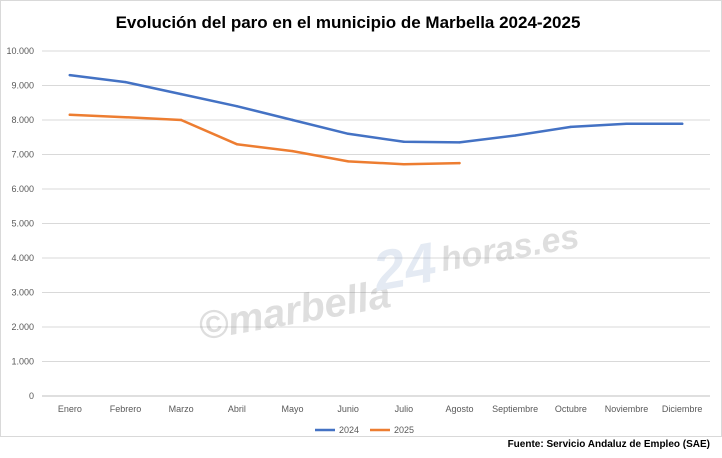 This screenshot has width=722, height=458. I want to click on x-tick-label: Mayo, so click(292, 409).